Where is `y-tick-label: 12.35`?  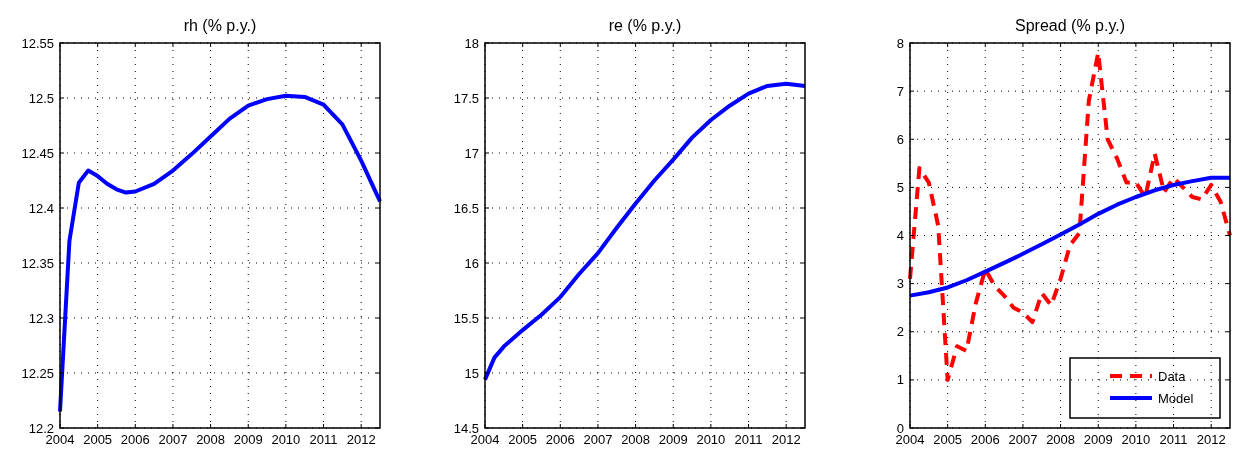 y-tick-label: 12.35 is located at coordinates (37, 263).